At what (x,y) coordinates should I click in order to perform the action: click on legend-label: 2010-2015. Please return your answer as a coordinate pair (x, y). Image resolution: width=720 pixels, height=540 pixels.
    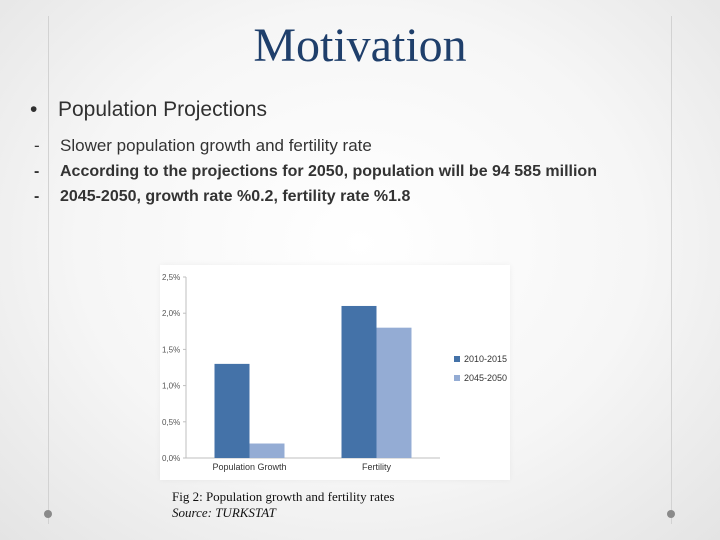
    Looking at the image, I should click on (485, 359).